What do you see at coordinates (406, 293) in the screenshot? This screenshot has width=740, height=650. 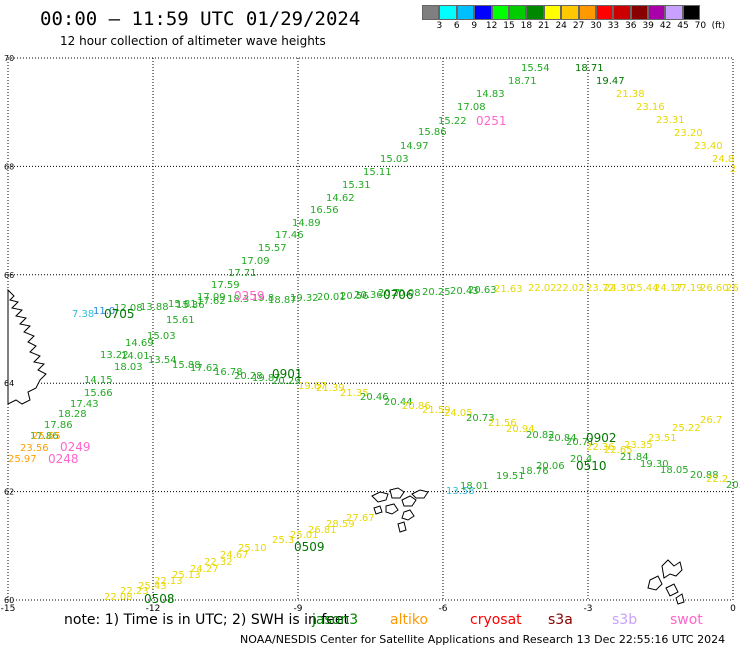 I see `wave-height-label: 20.08` at bounding box center [406, 293].